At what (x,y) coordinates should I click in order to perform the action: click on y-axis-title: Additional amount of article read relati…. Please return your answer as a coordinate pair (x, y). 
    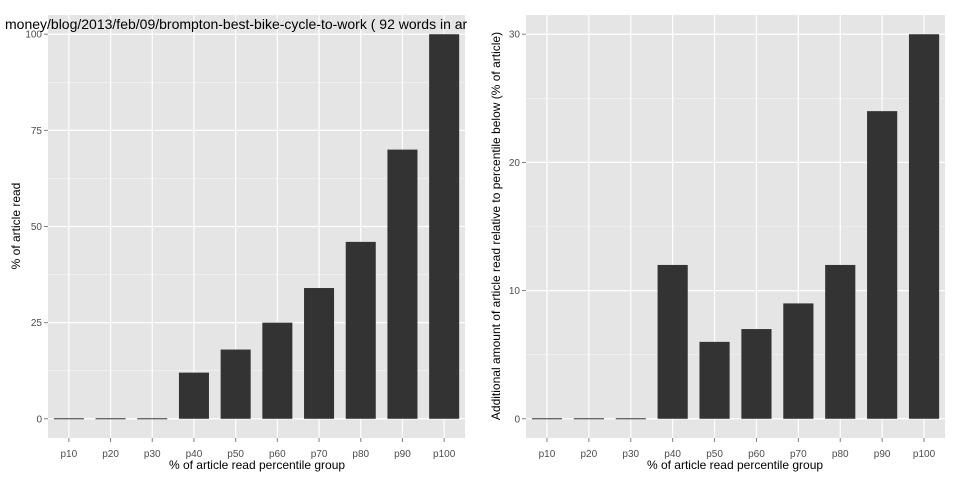
    Looking at the image, I should click on (496, 226).